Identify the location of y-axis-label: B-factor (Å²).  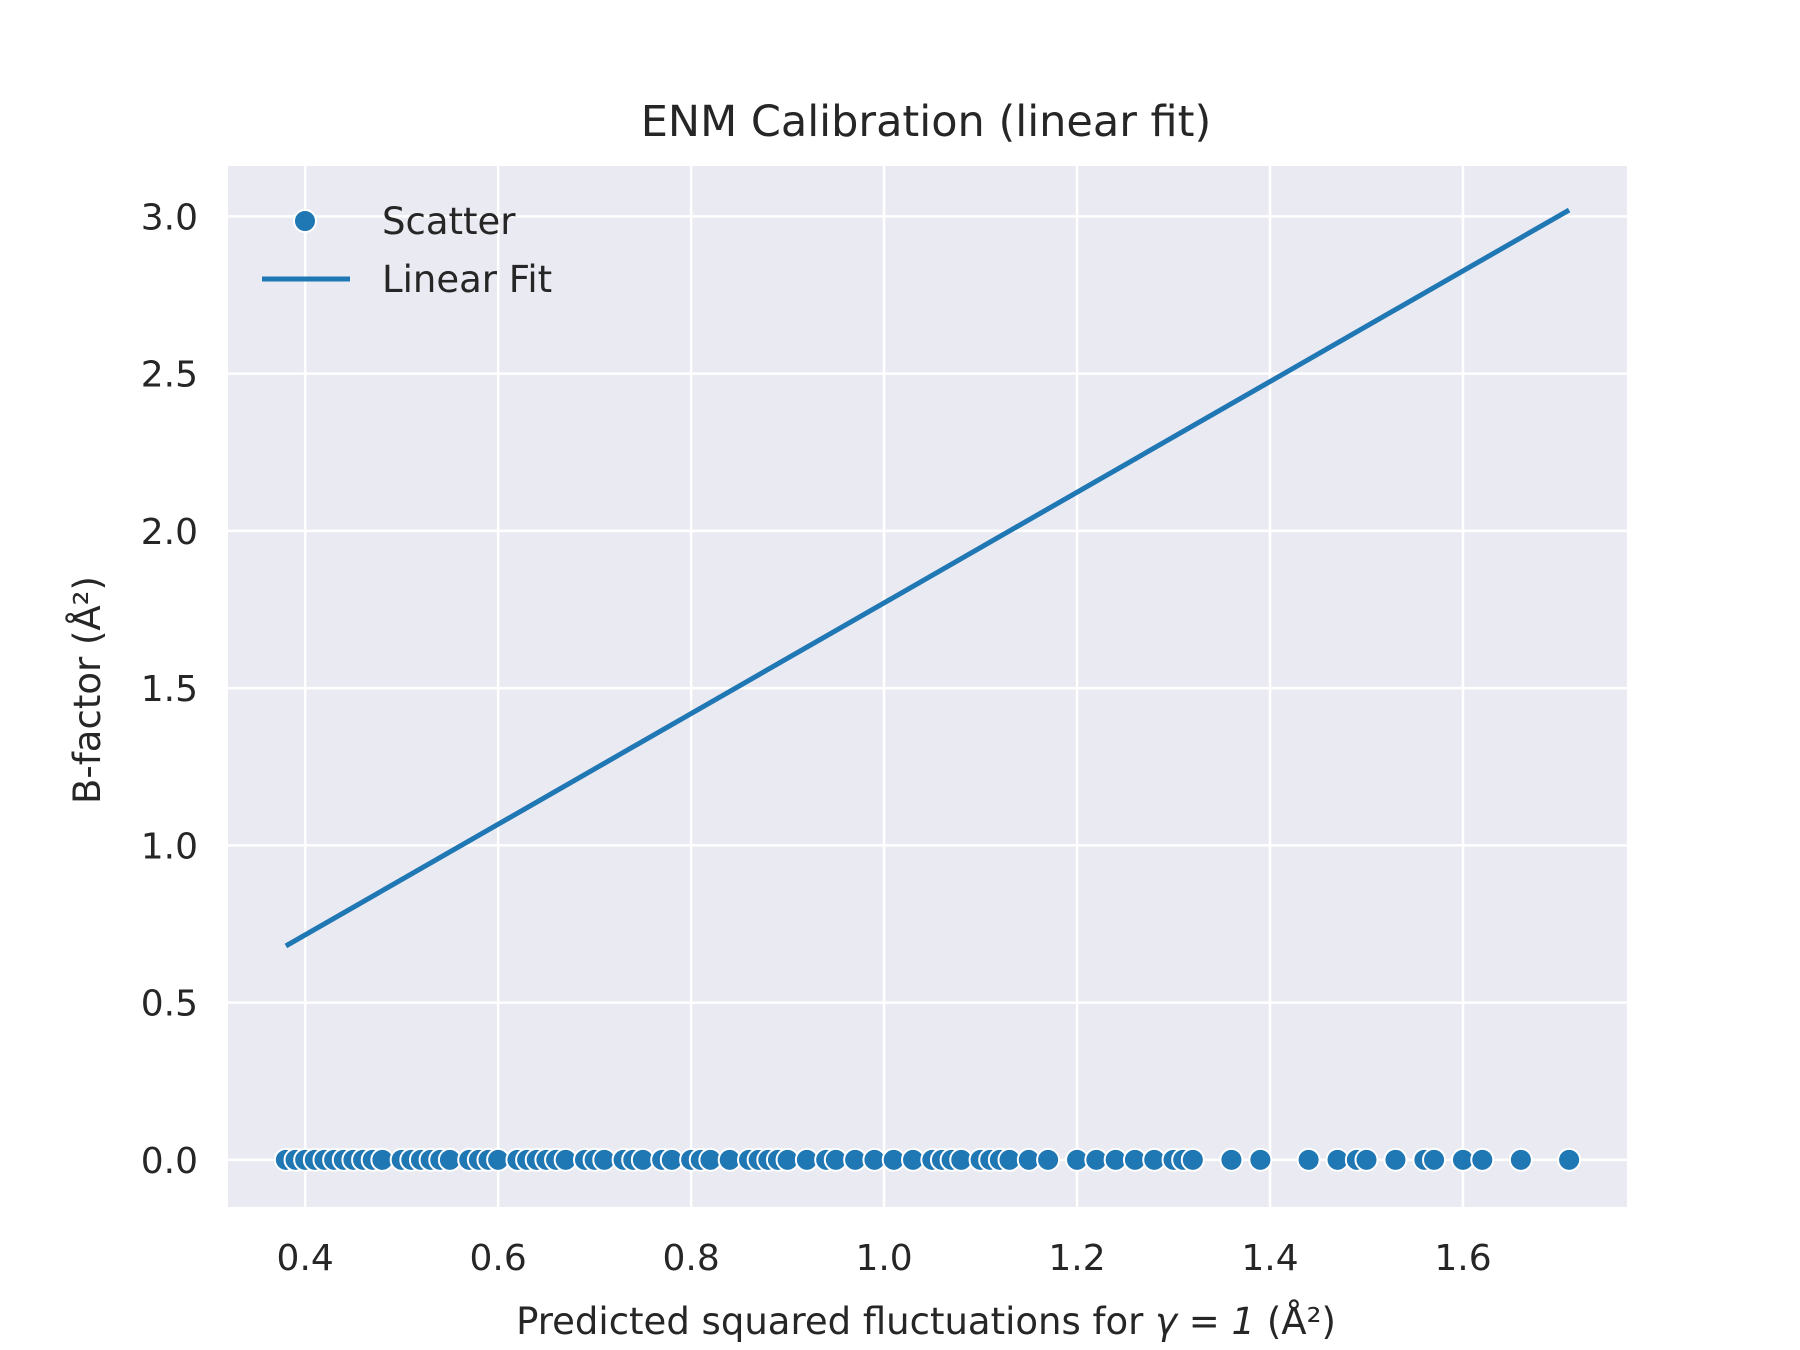
(87, 690).